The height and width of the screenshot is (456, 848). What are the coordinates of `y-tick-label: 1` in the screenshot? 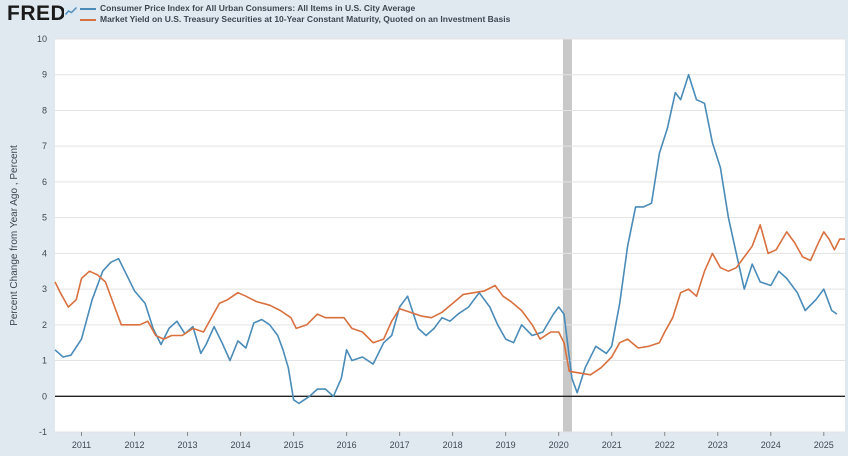 It's located at (44, 361).